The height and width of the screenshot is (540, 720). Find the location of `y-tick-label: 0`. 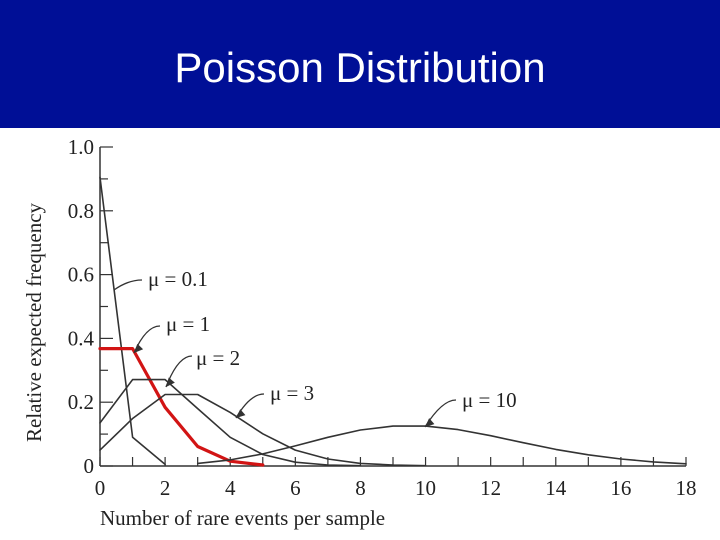

y-tick-label: 0 is located at coordinates (89, 466).